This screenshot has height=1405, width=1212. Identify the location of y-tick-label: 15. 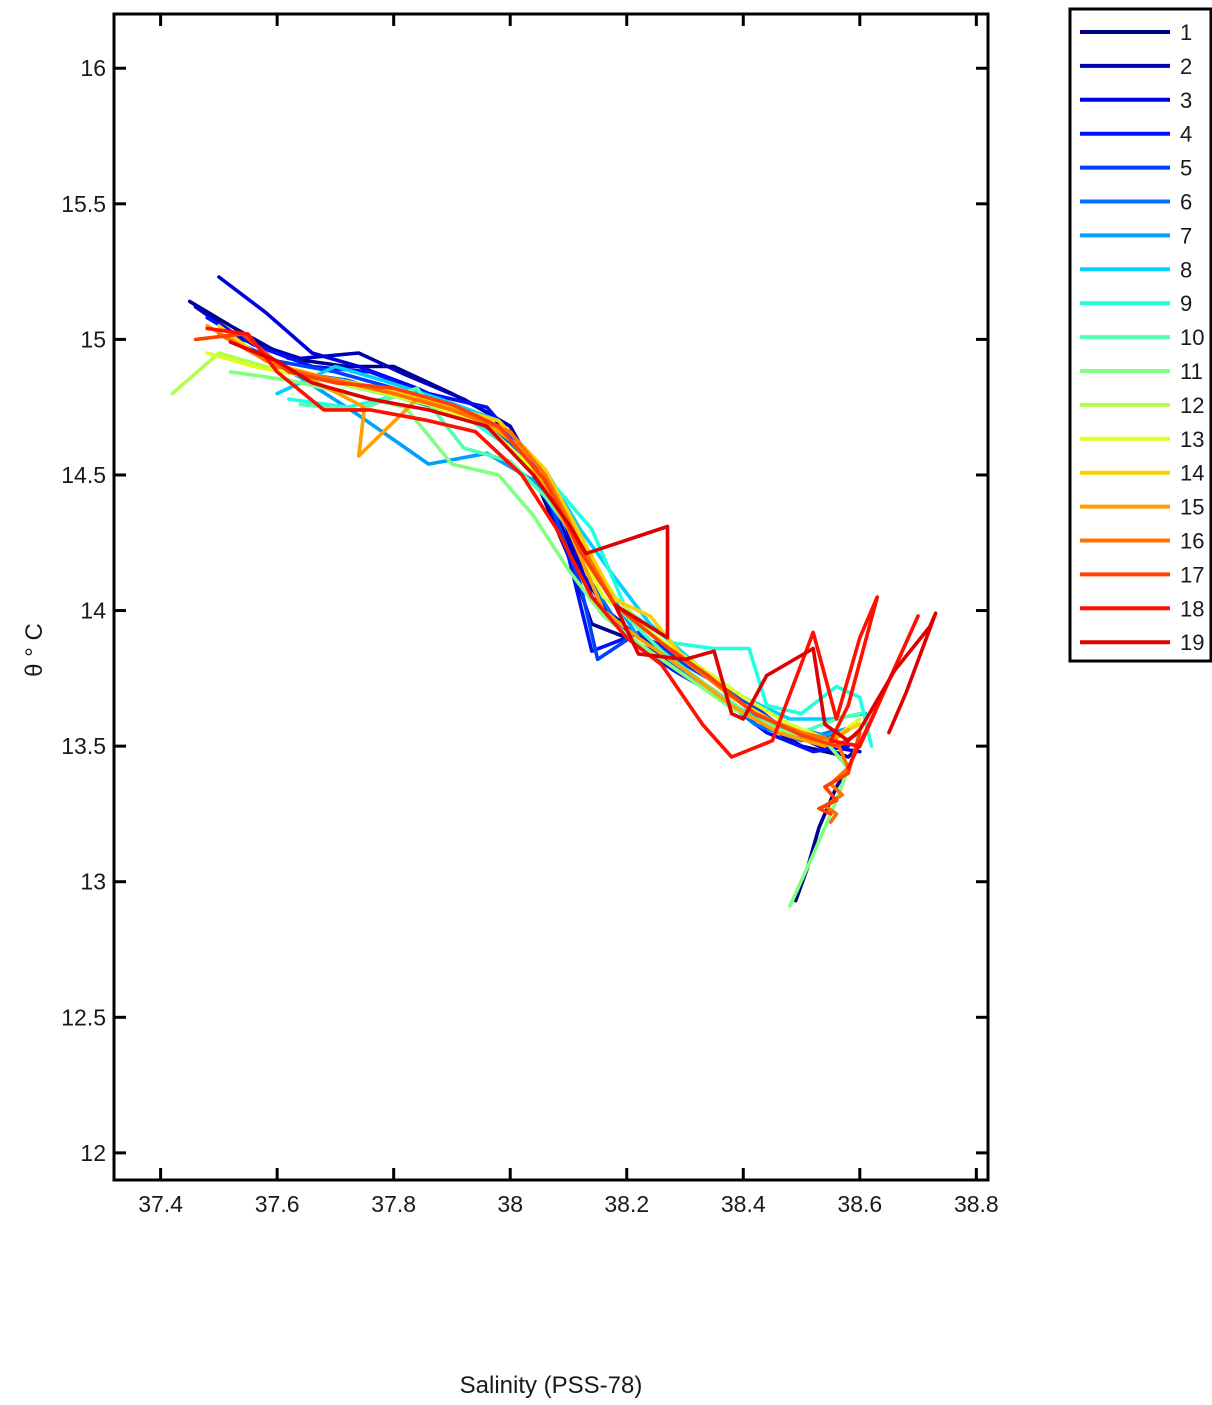
(93, 339).